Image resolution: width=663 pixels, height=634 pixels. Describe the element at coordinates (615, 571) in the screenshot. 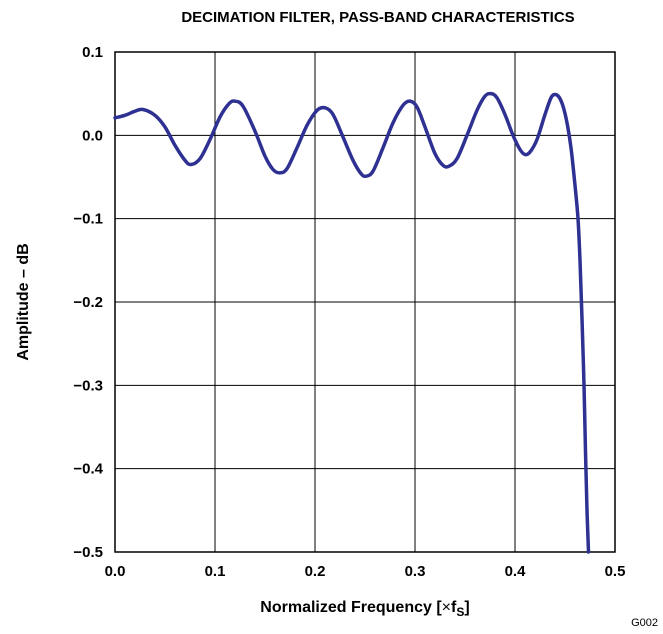

I see `x-tick-label: 0.5` at that location.